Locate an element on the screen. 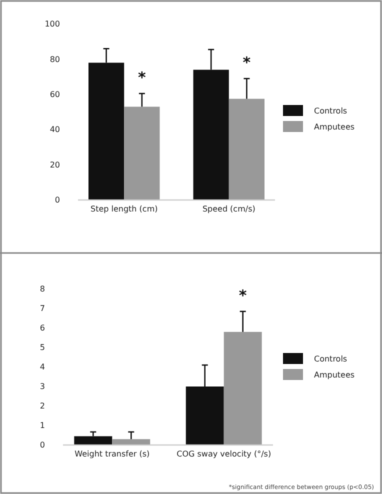 This screenshot has width=382, height=494. y-tick-label: 8 is located at coordinates (42, 289).